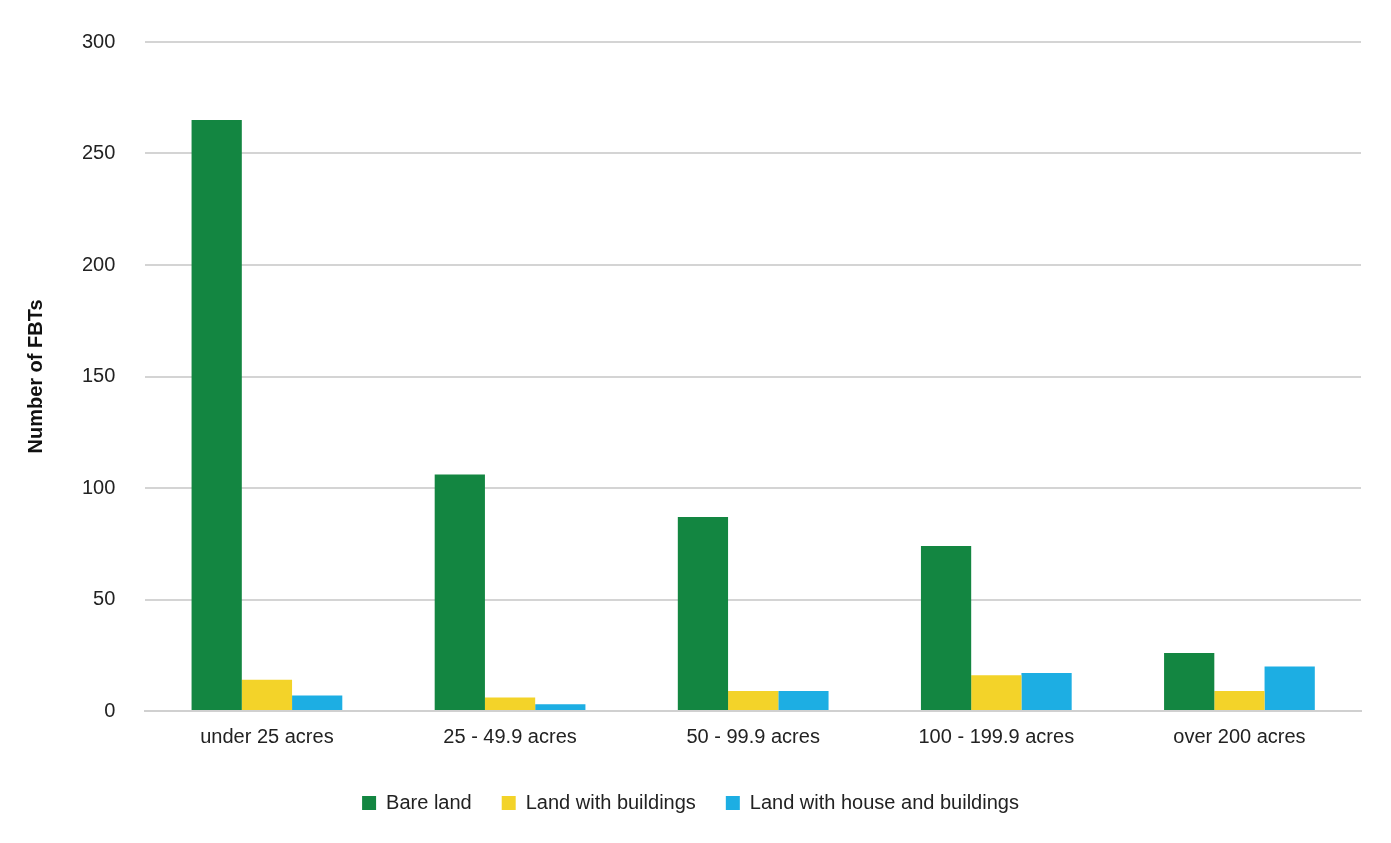 The image size is (1391, 843). Describe the element at coordinates (104, 598) in the screenshot. I see `y-tick-label: 50` at that location.